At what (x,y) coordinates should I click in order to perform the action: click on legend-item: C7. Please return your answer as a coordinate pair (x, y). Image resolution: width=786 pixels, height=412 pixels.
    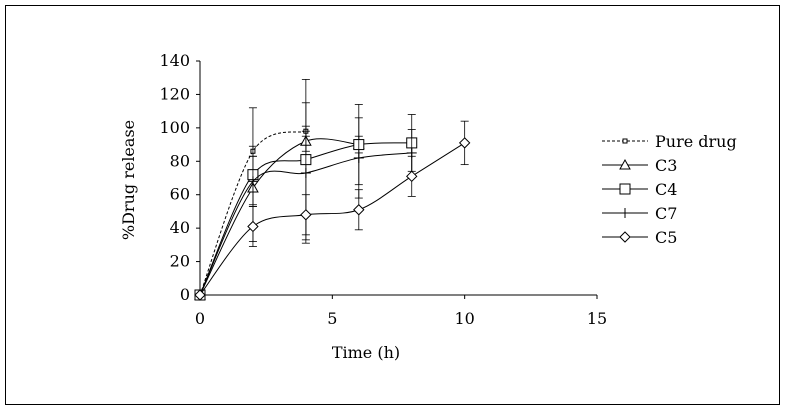
    Looking at the image, I should click on (639, 213).